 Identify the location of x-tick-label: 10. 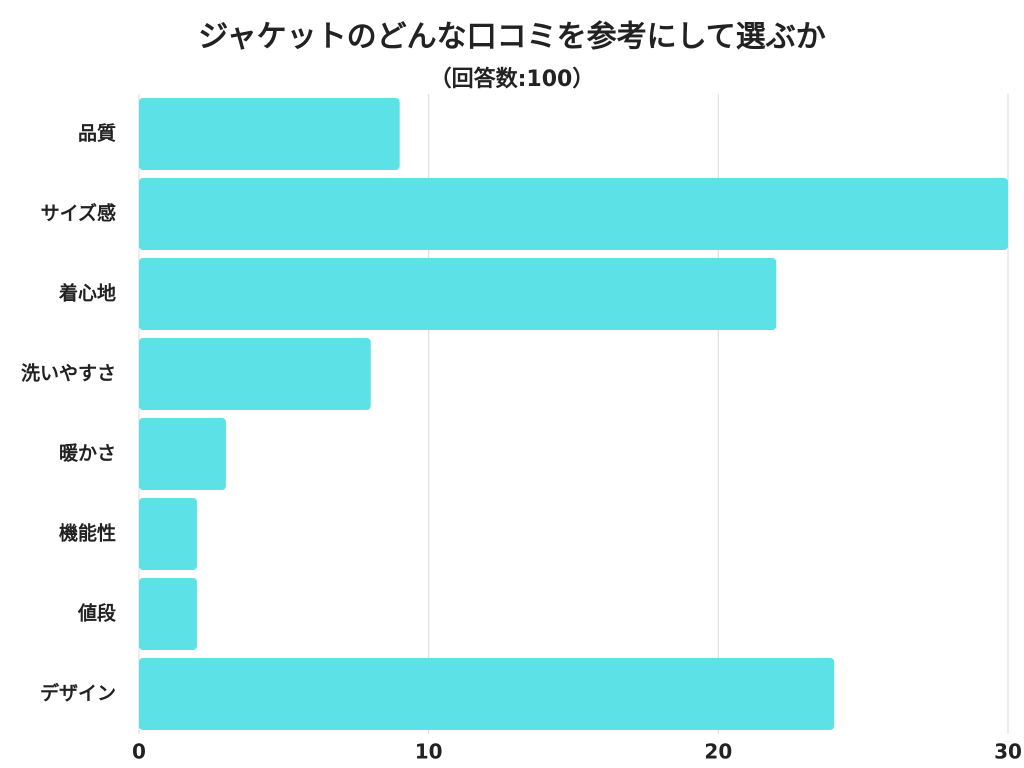
(429, 752).